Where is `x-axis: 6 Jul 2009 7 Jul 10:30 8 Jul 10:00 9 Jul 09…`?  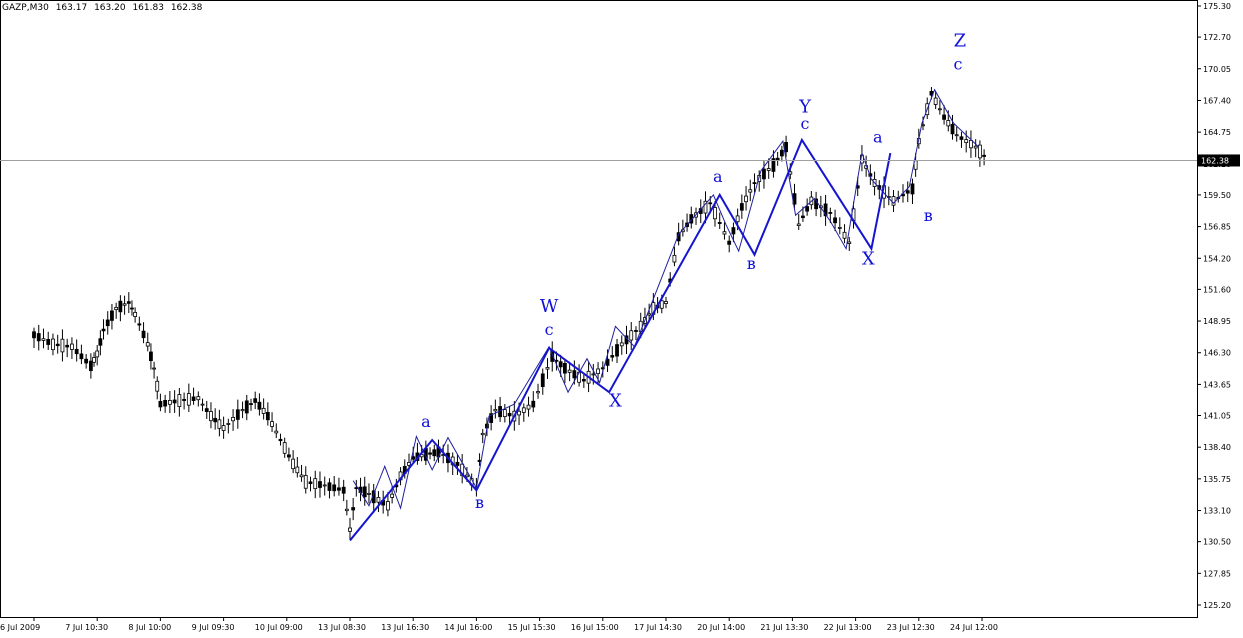 x-axis: 6 Jul 2009 7 Jul 10:30 8 Jul 10:00 9 Jul 09… is located at coordinates (499, 624).